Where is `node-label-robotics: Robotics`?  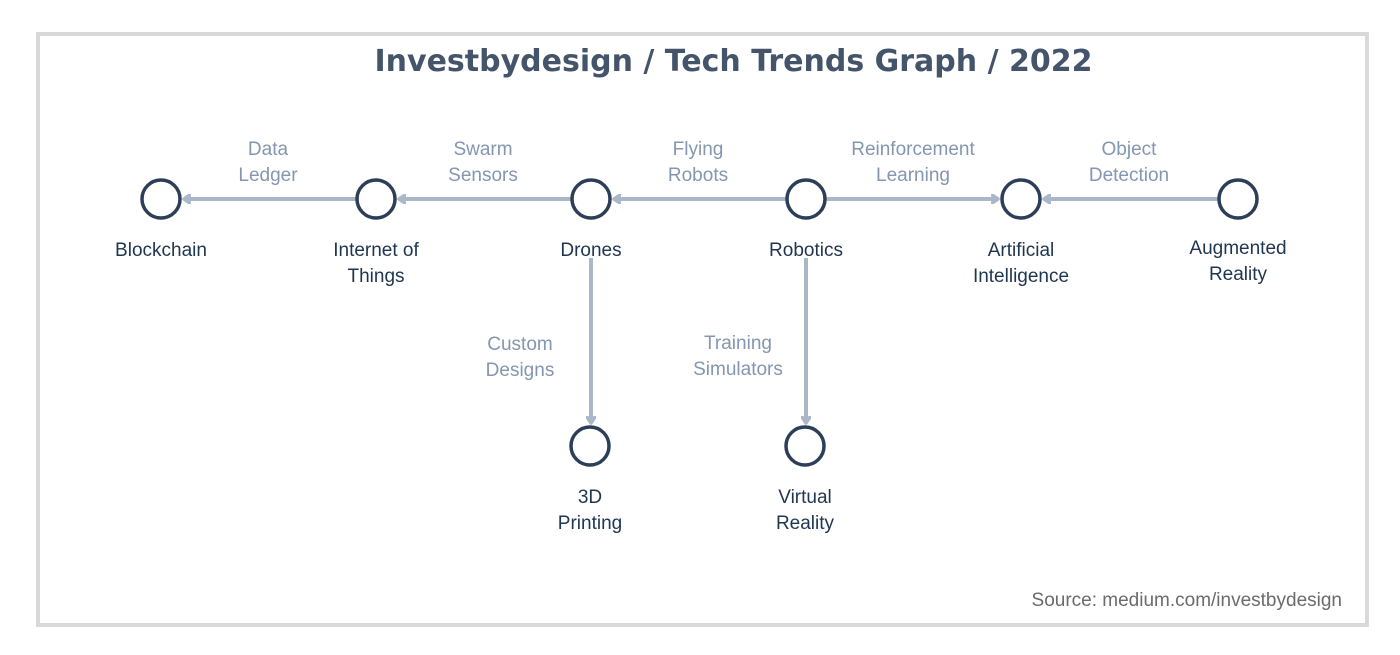 node-label-robotics: Robotics is located at coordinates (806, 250).